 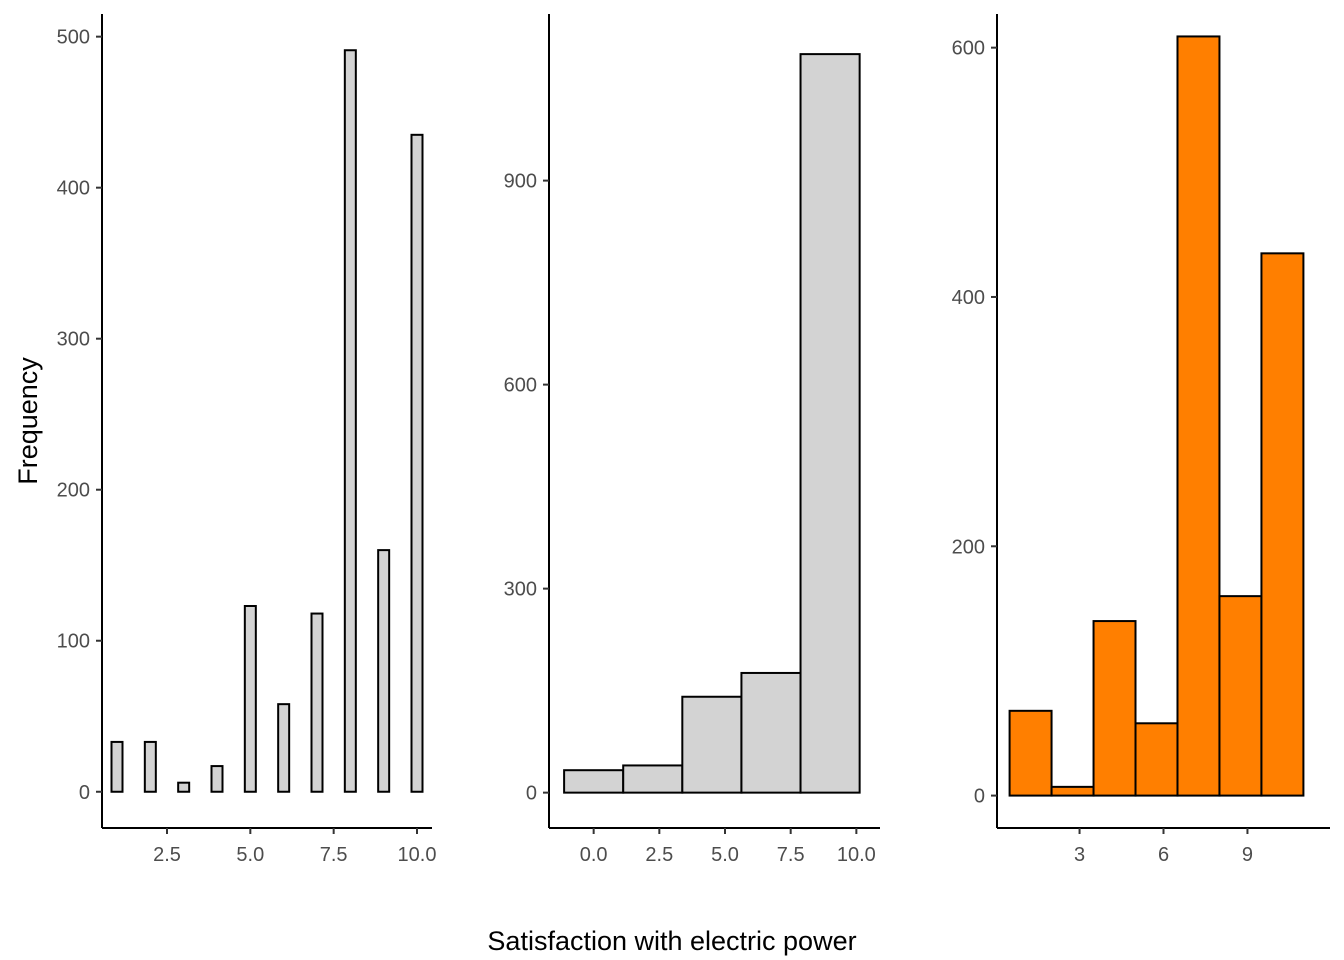 What do you see at coordinates (73, 642) in the screenshot?
I see `y-tick-label: 100` at bounding box center [73, 642].